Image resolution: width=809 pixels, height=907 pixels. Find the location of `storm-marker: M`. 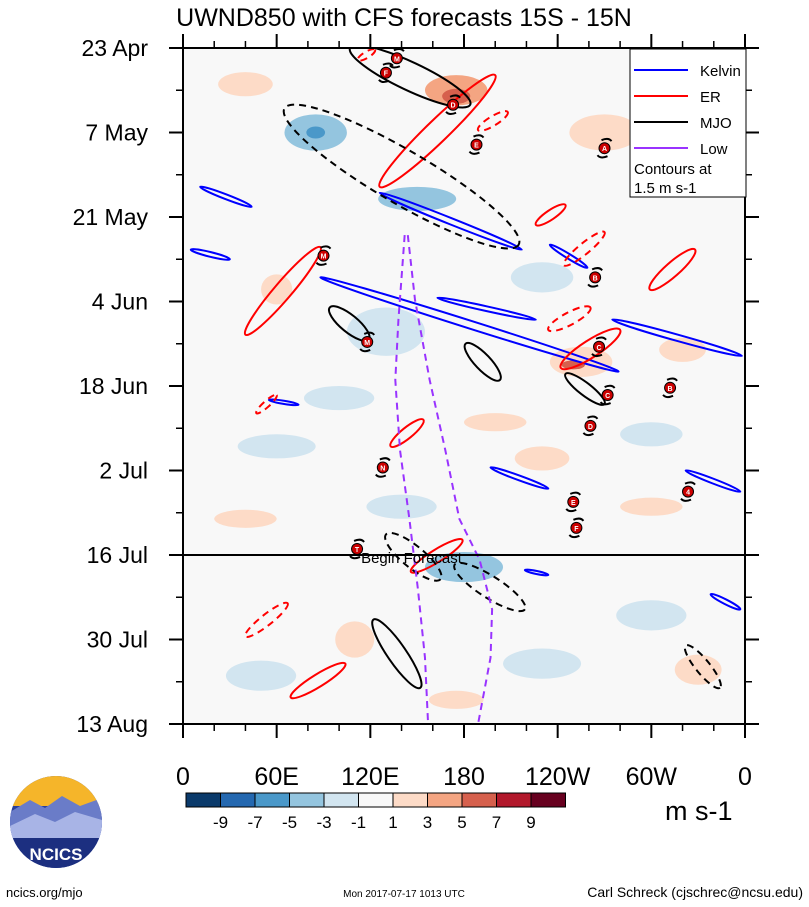

storm-marker: M is located at coordinates (323, 255).